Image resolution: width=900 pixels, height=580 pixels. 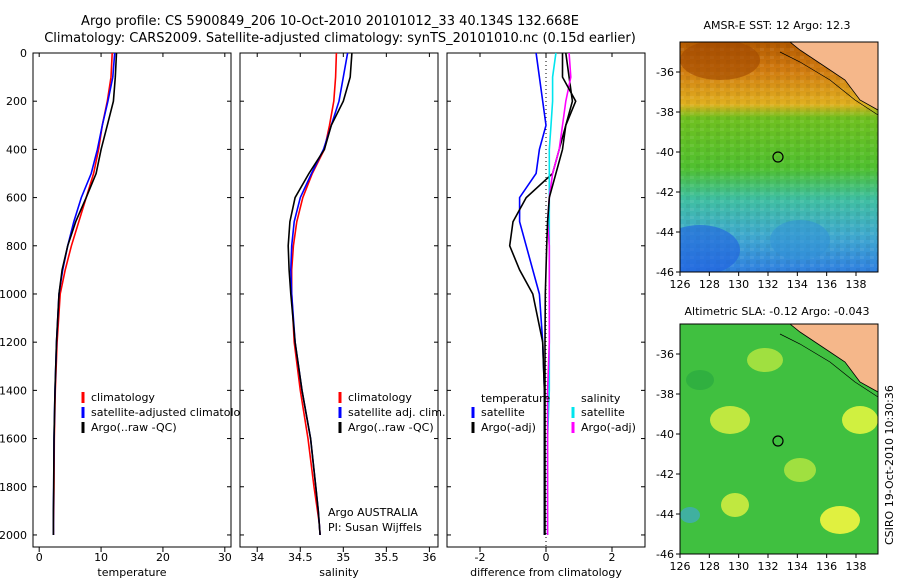 I want to click on salinity-x-tick-label: 34.5, so click(x=300, y=557).